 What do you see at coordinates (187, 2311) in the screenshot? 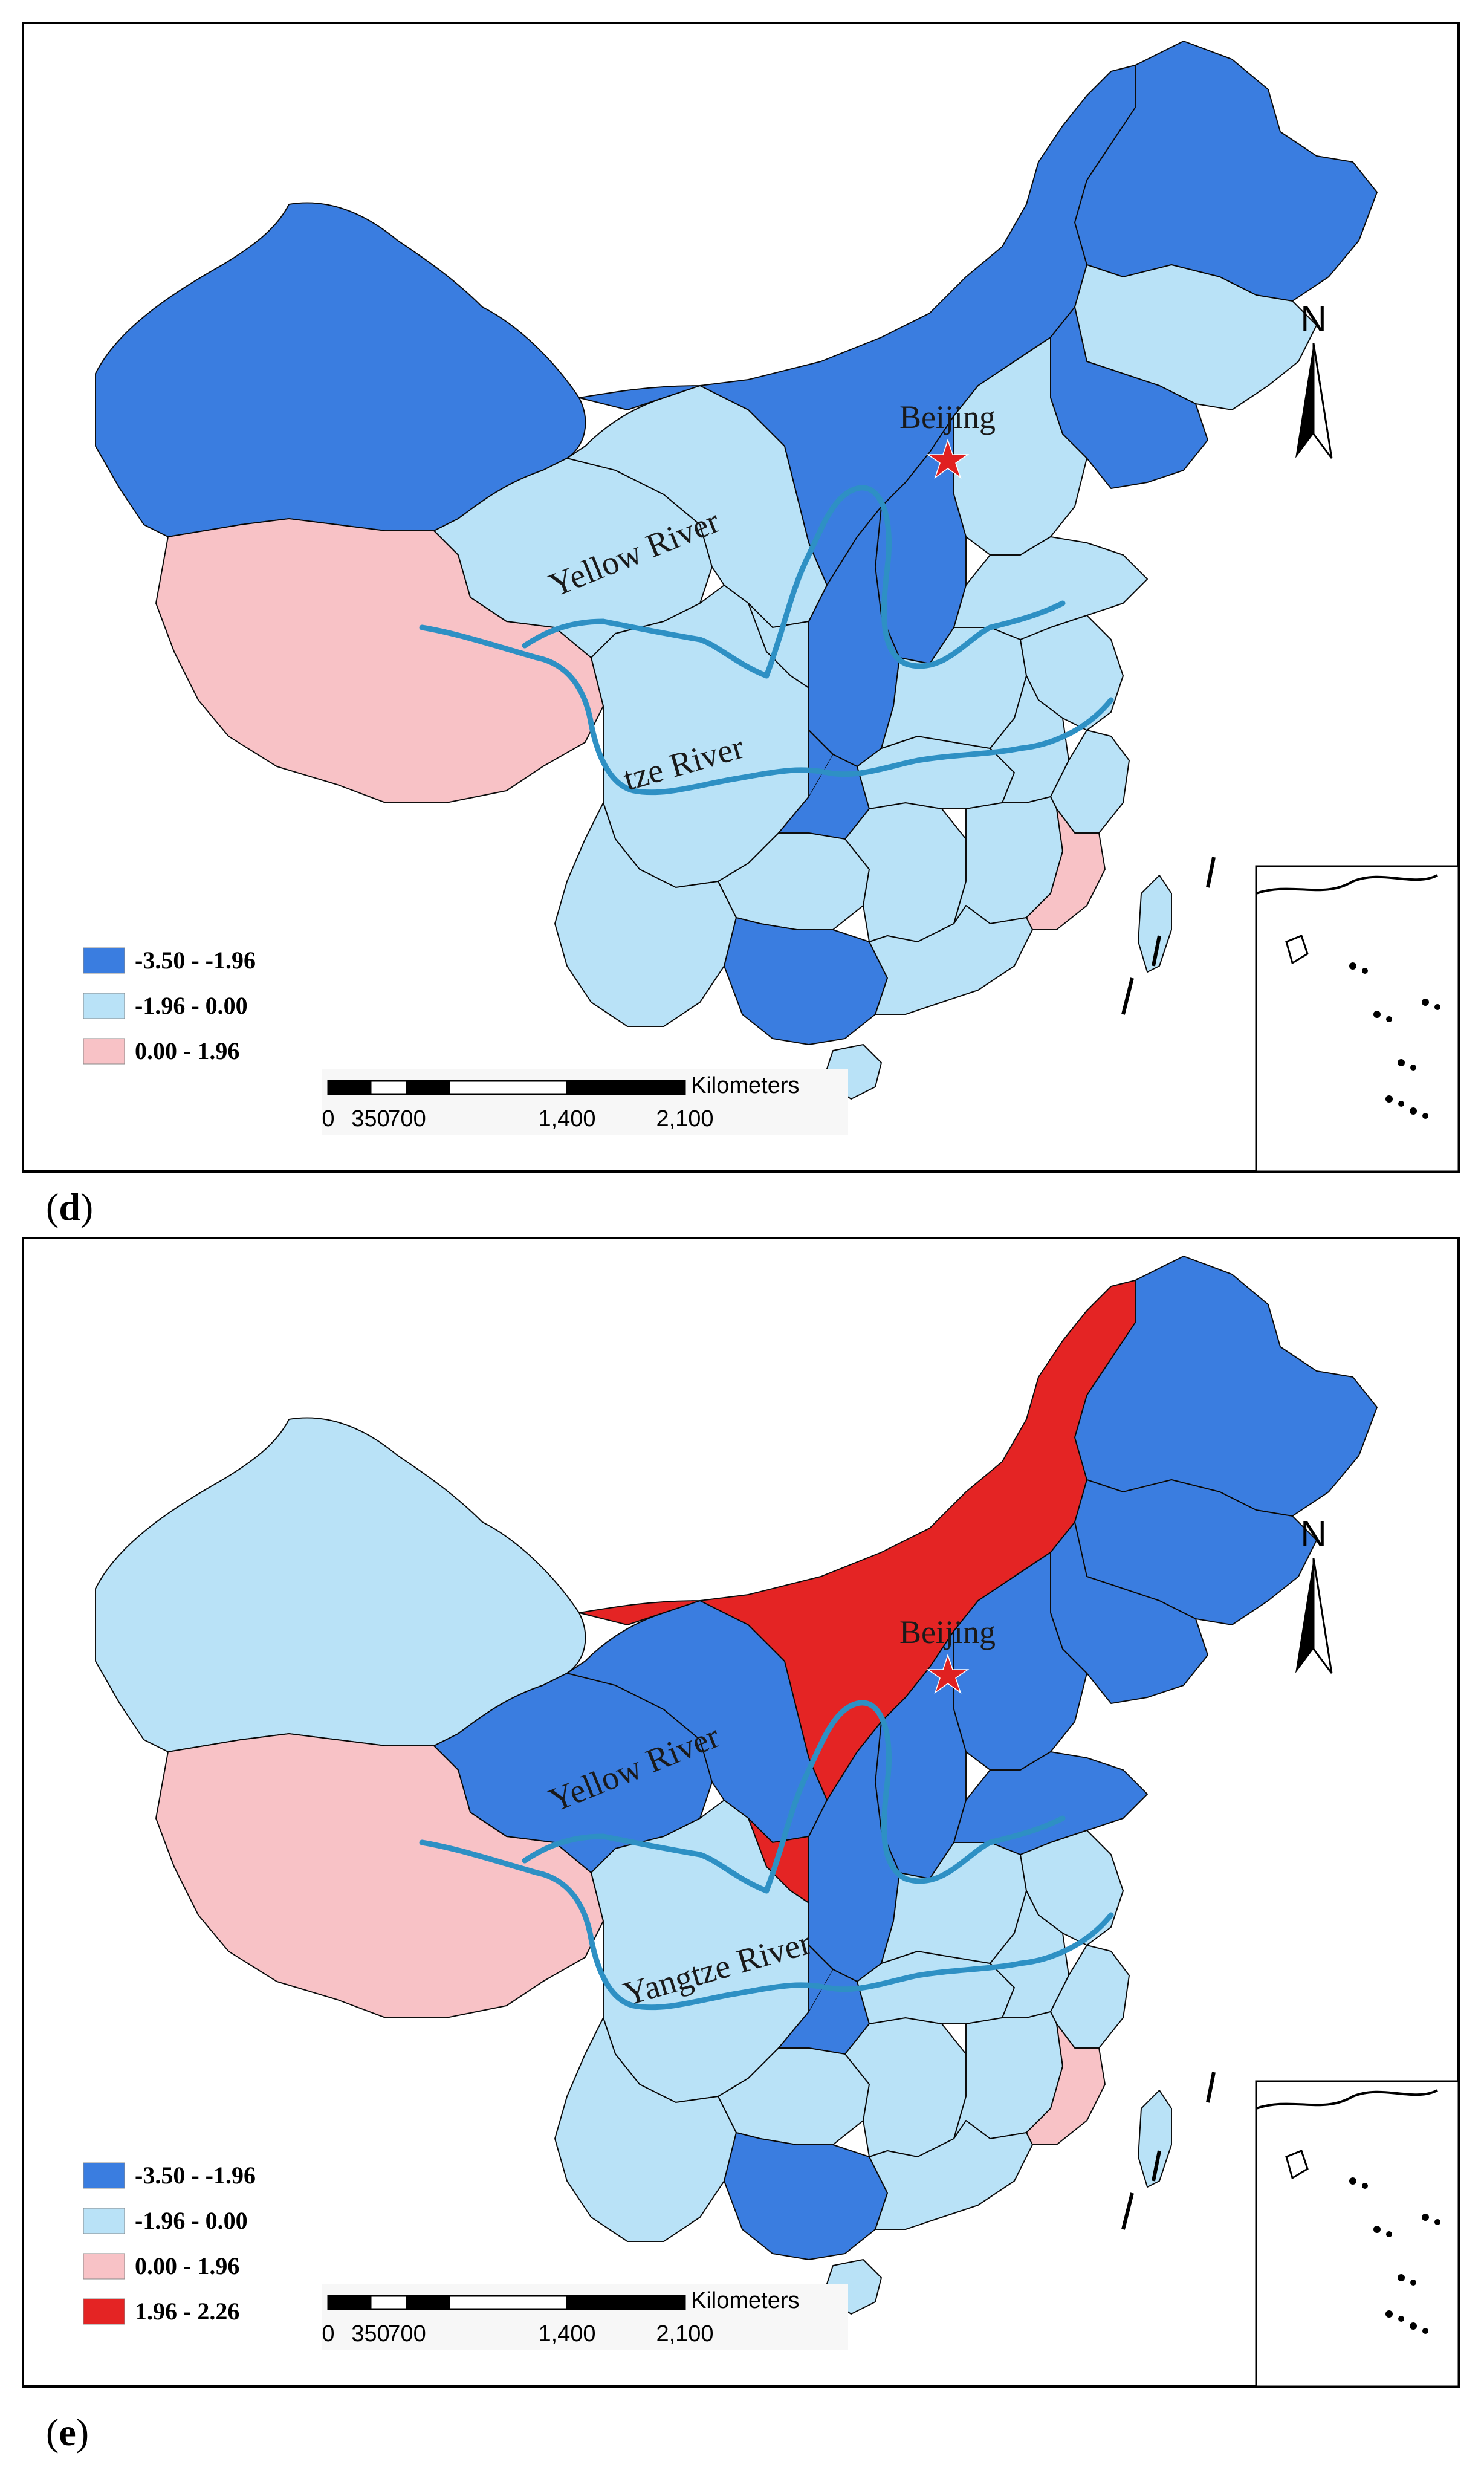
I see `legend-label: 1.96 - 2.26` at bounding box center [187, 2311].